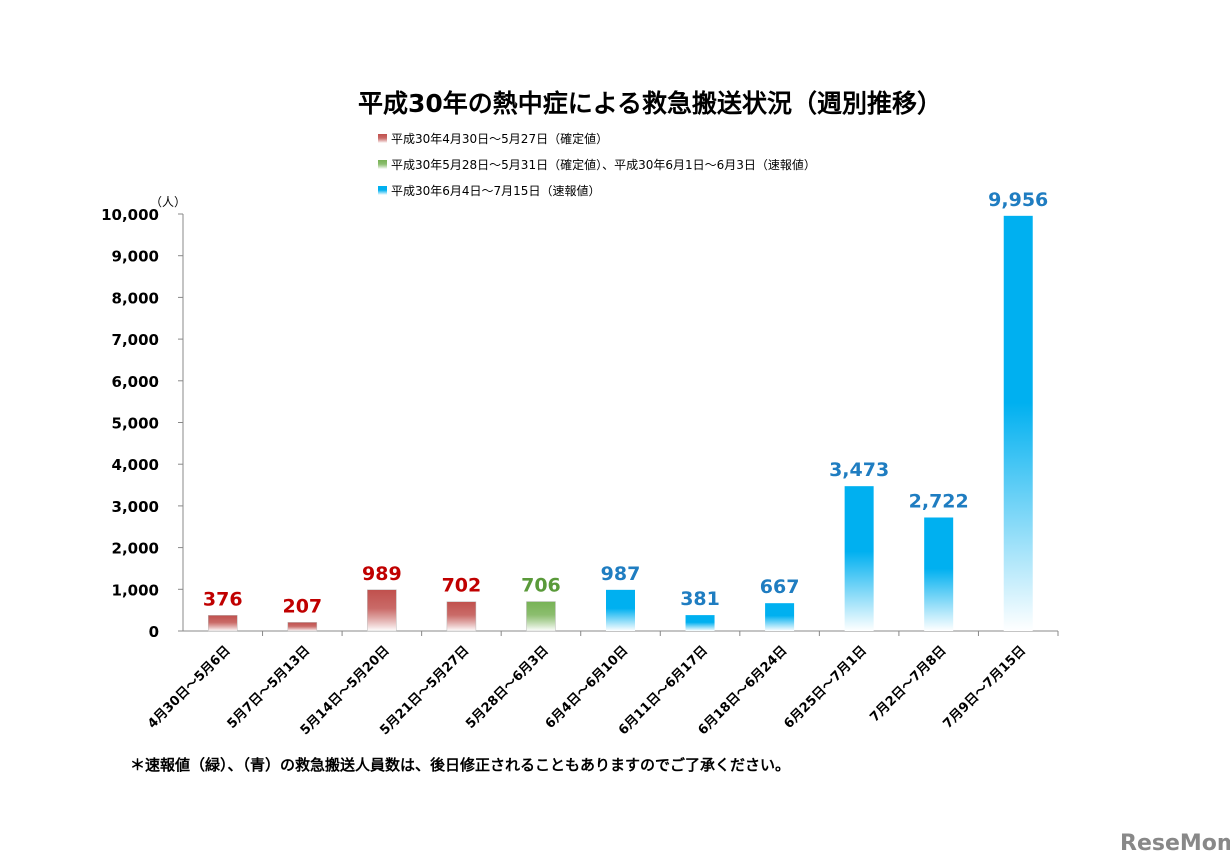 Image resolution: width=1230 pixels, height=867 pixels. I want to click on data-label: 3,473, so click(859, 470).